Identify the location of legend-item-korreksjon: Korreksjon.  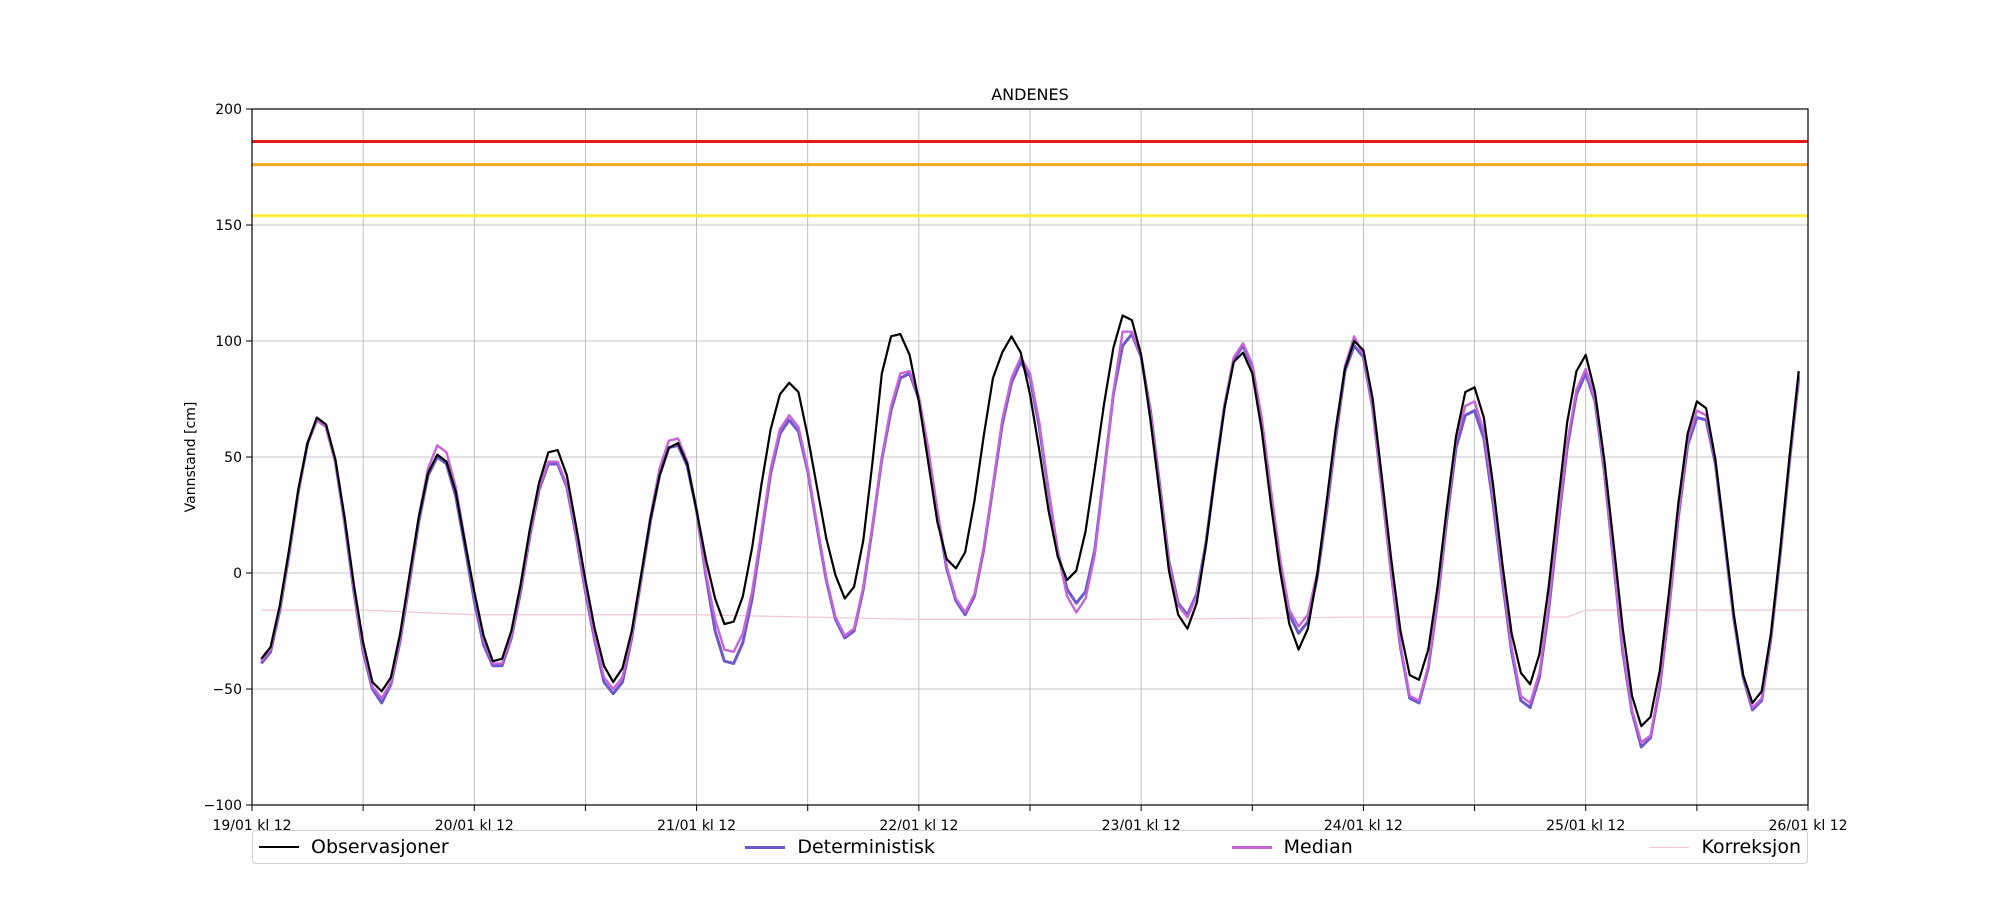
(1725, 847).